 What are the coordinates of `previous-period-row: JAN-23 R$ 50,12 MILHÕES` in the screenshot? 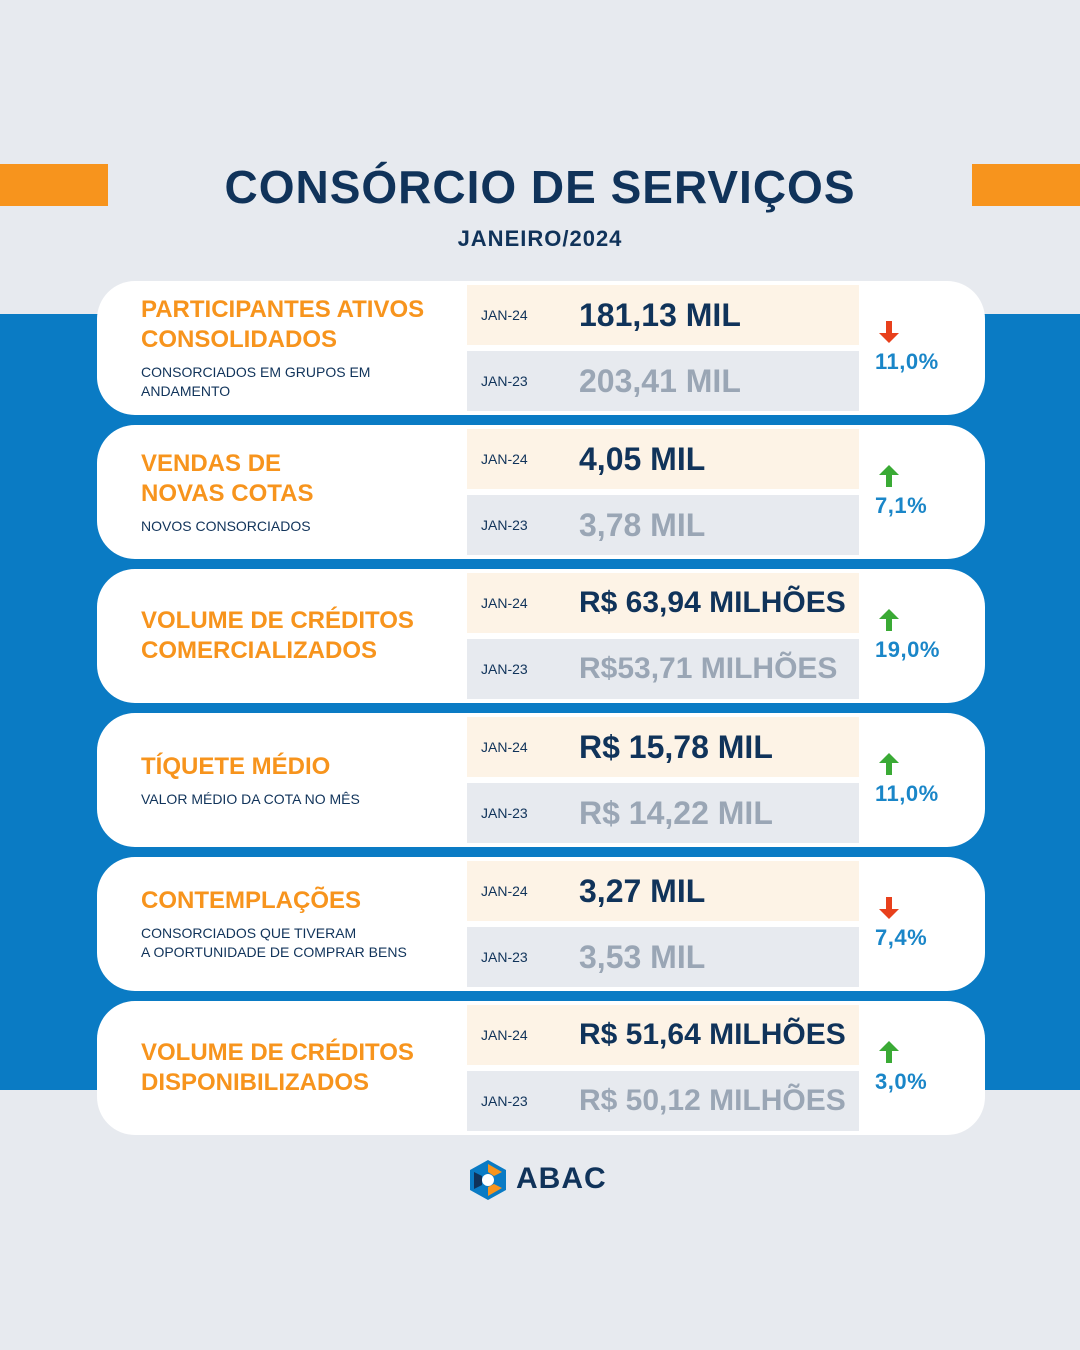 It's located at (663, 1101).